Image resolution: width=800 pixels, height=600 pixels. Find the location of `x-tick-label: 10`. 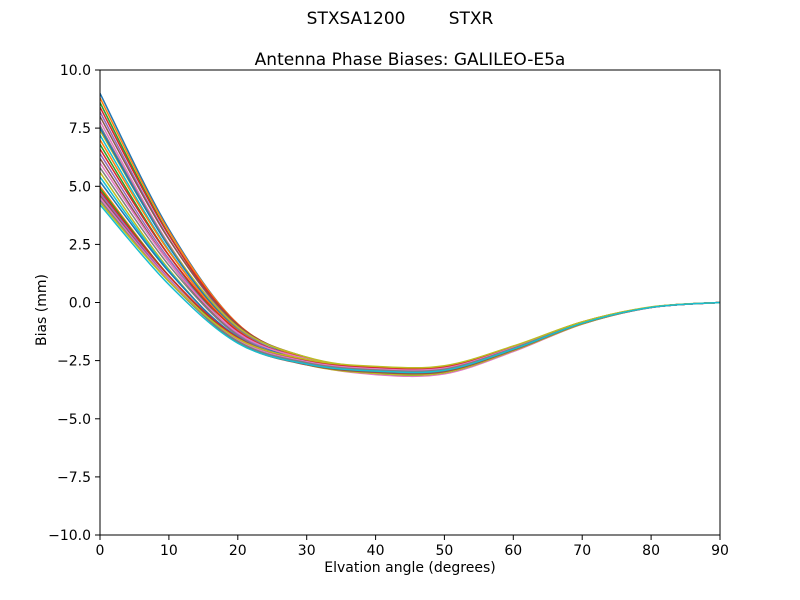

x-tick-label: 10 is located at coordinates (169, 551).